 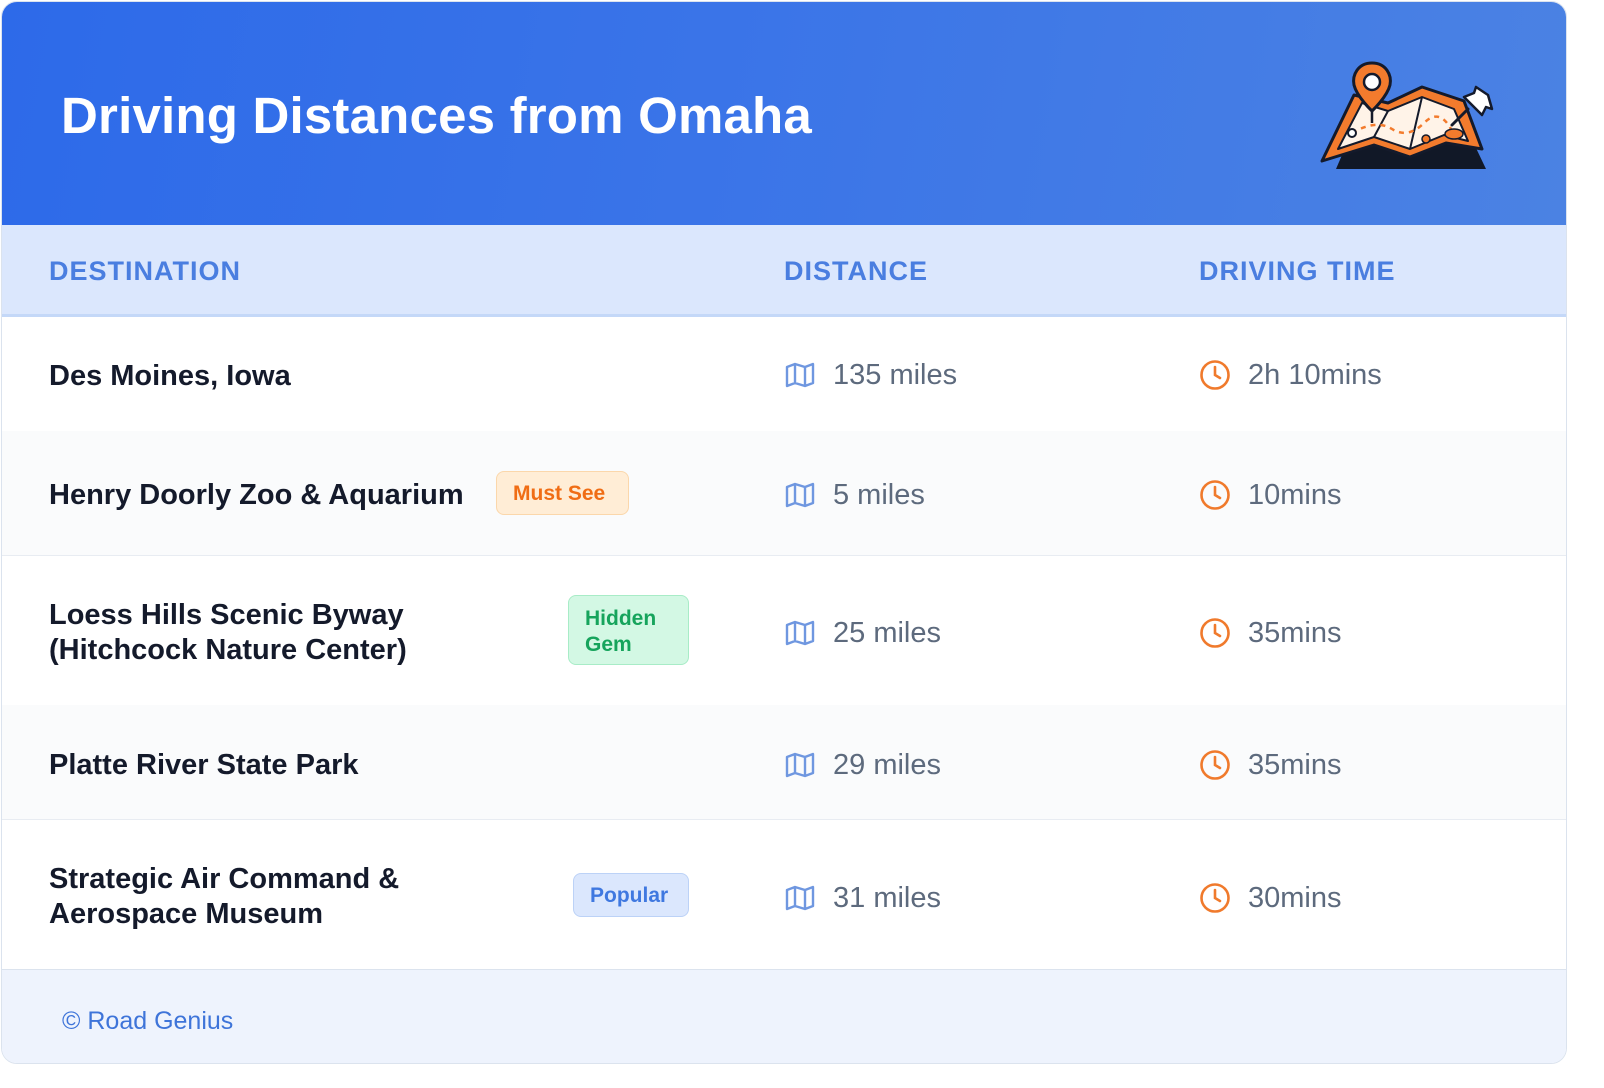 I want to click on distance-value: 5 miles, so click(x=879, y=494).